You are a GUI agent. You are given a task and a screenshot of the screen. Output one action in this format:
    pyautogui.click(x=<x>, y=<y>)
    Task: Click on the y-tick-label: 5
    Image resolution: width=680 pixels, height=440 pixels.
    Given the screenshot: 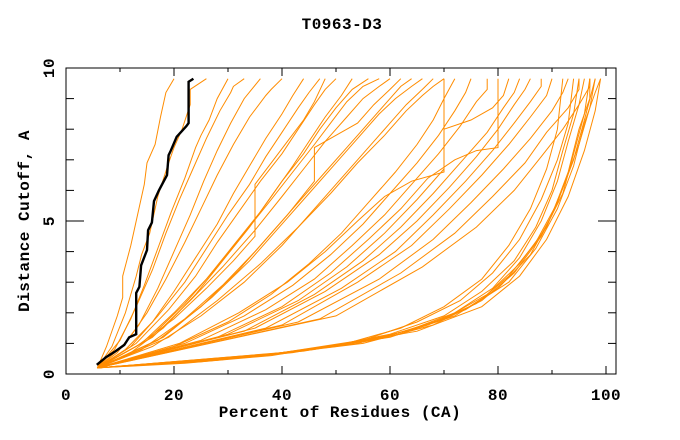 What is the action you would take?
    pyautogui.click(x=50, y=221)
    